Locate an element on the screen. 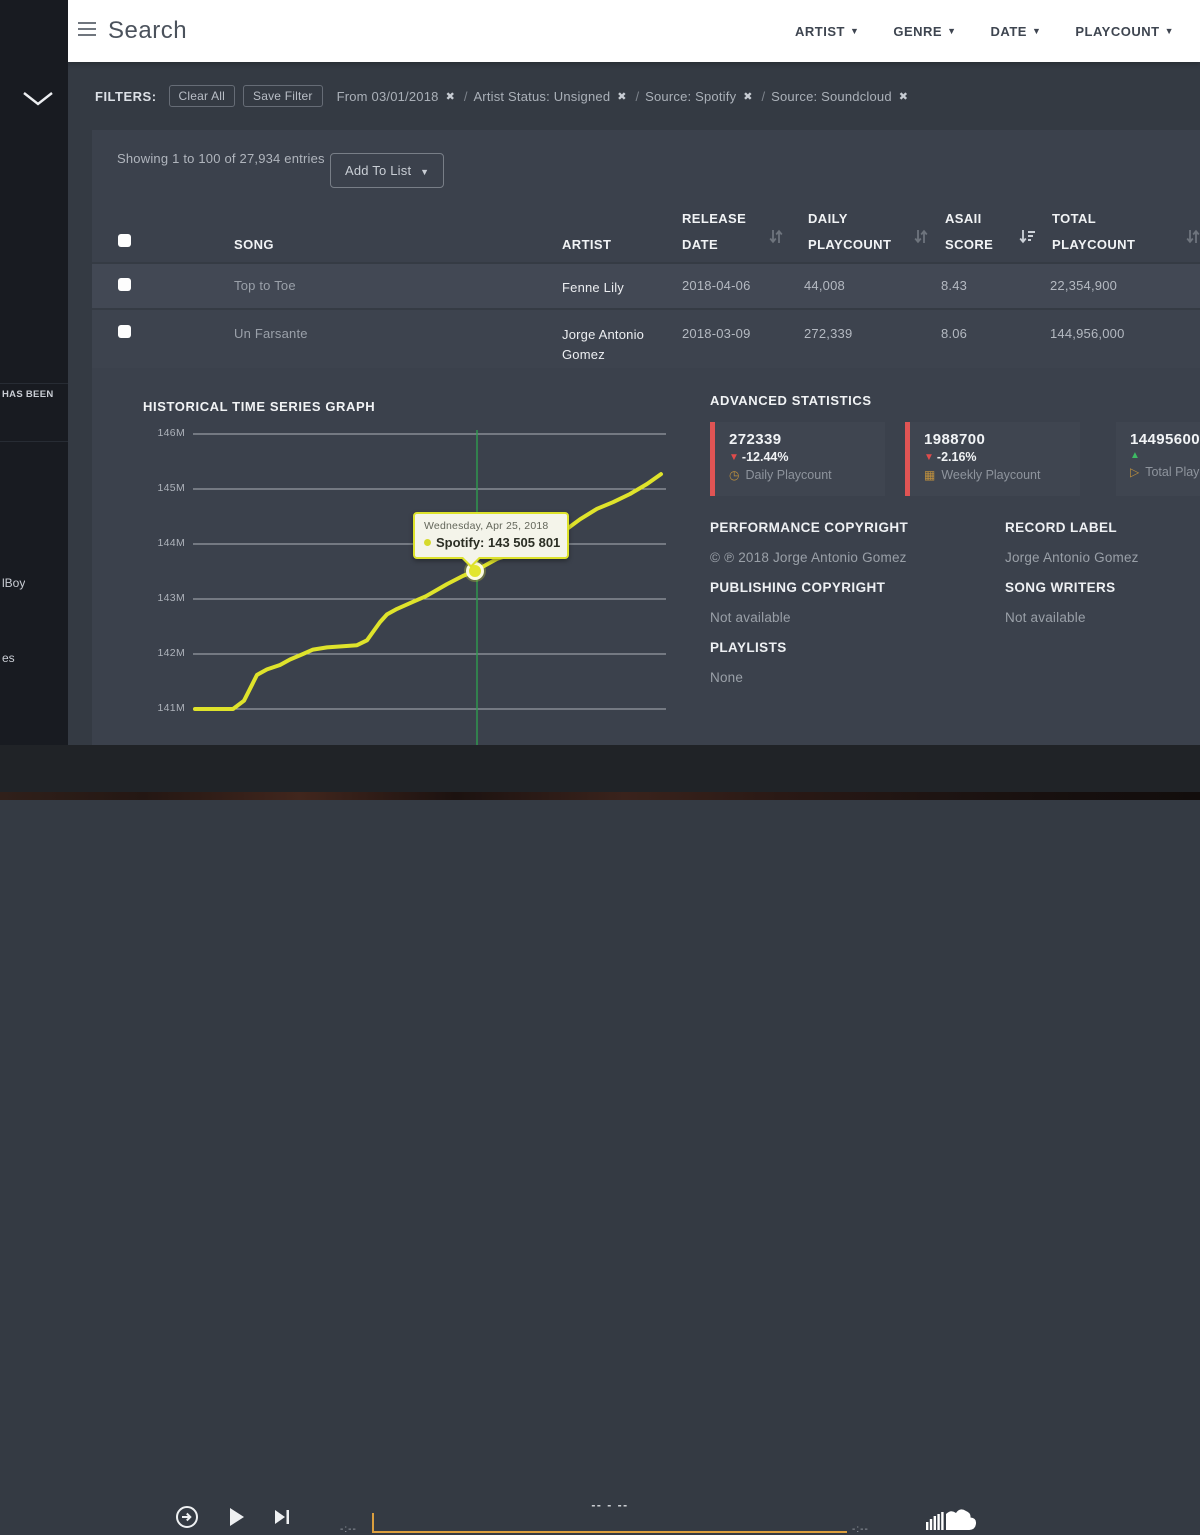 Image resolution: width=1200 pixels, height=1535 pixels. stat-card-weekly-playcount: 1988700 ▼ -2.16% ▦ Weekly Playcount is located at coordinates (992, 459).